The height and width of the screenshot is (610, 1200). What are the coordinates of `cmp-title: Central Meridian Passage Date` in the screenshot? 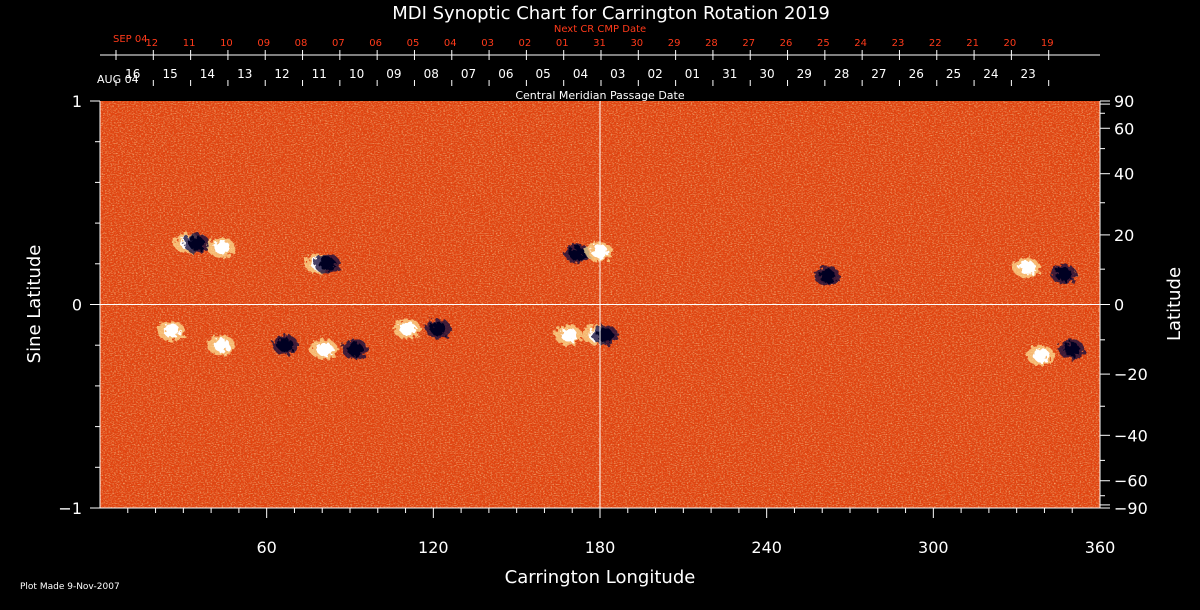 It's located at (599, 95).